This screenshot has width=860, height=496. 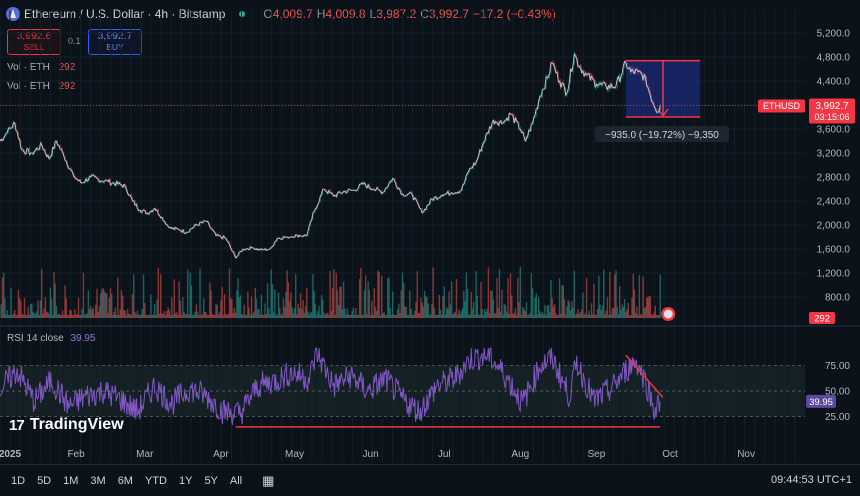 I want to click on range-1y-button: 1Y, so click(x=185, y=481).